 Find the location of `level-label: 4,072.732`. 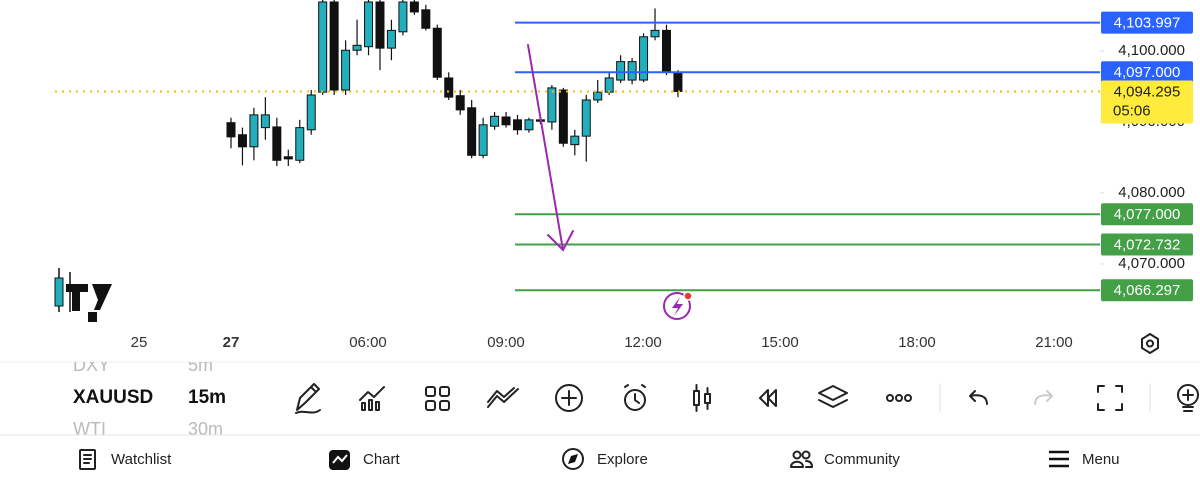

level-label: 4,072.732 is located at coordinates (1147, 245).